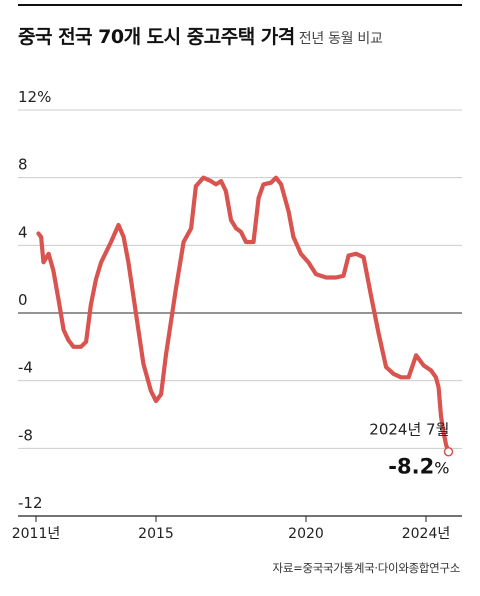  Describe the element at coordinates (34, 97) in the screenshot. I see `y-tick-label: 12%` at that location.